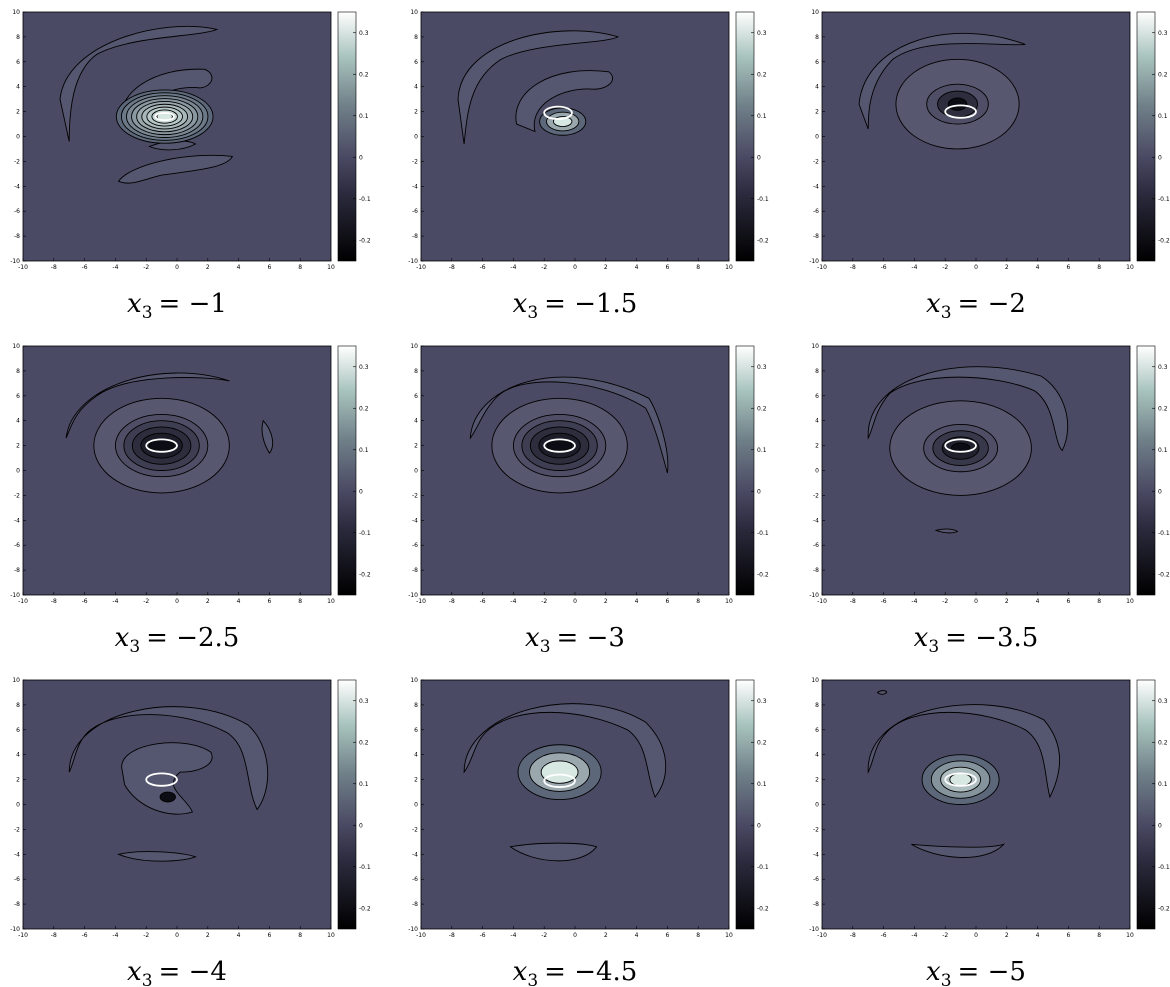  I want to click on panel-caption: x3 = −2.5, so click(177, 640).